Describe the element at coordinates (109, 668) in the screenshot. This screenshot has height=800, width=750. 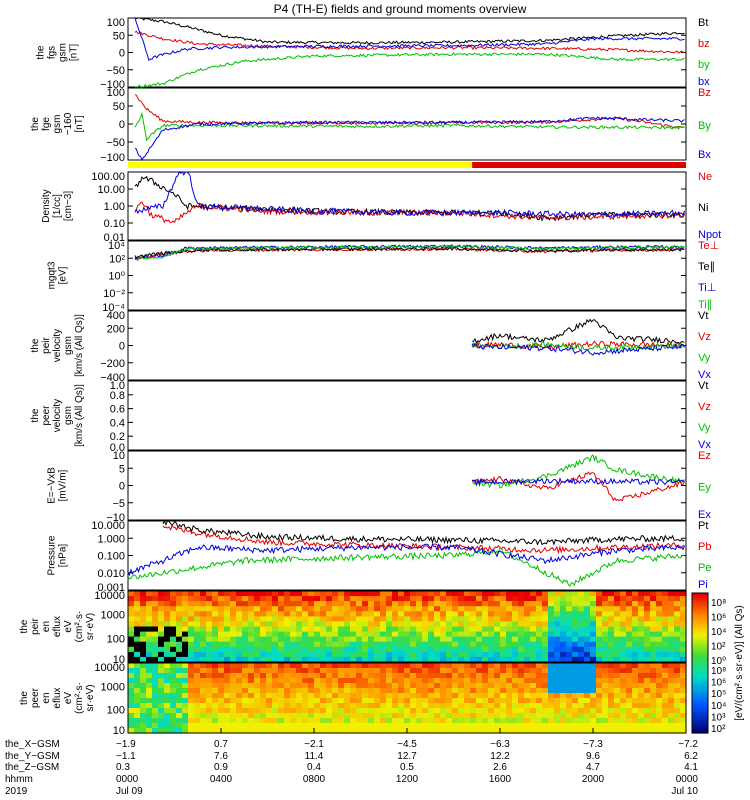
I see `y-tick-label: 10000` at that location.